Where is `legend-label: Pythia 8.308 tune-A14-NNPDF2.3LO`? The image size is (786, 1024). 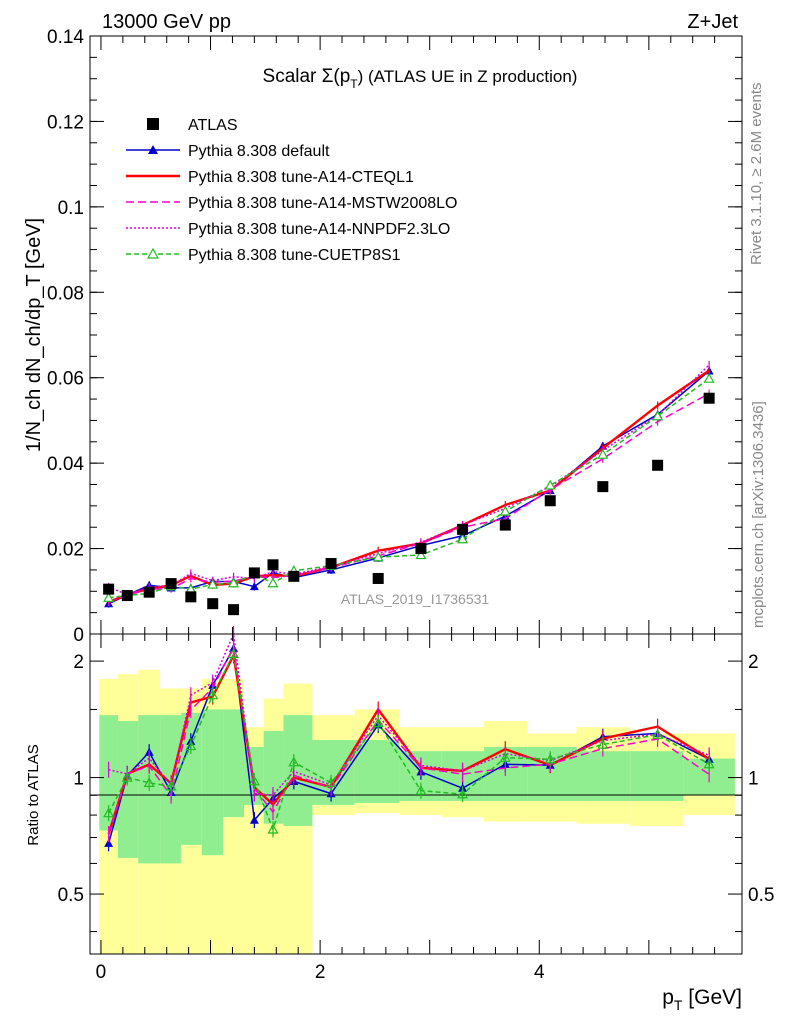 legend-label: Pythia 8.308 tune-A14-NNPDF2.3LO is located at coordinates (319, 229).